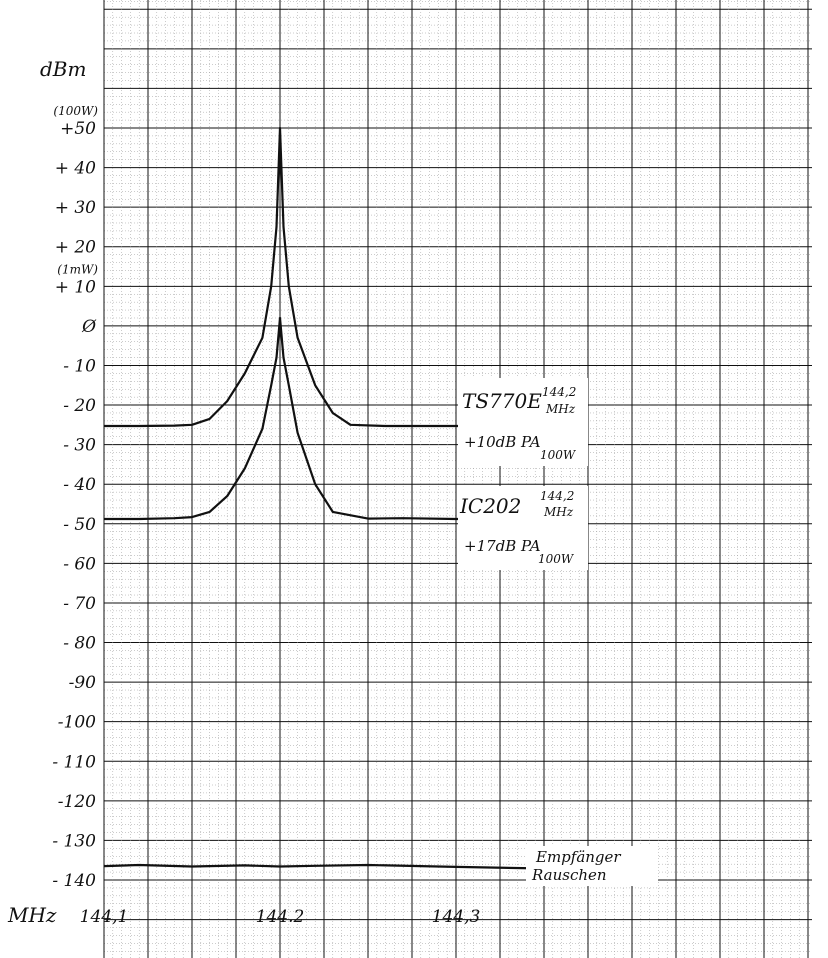 The height and width of the screenshot is (958, 828). What do you see at coordinates (559, 392) in the screenshot?
I see `ts770e-freq: 144,2` at bounding box center [559, 392].